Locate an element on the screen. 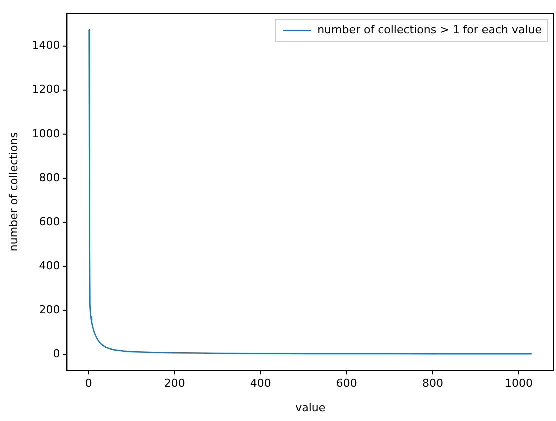 The image size is (556, 421). y-tick-label: 1400 is located at coordinates (46, 45).